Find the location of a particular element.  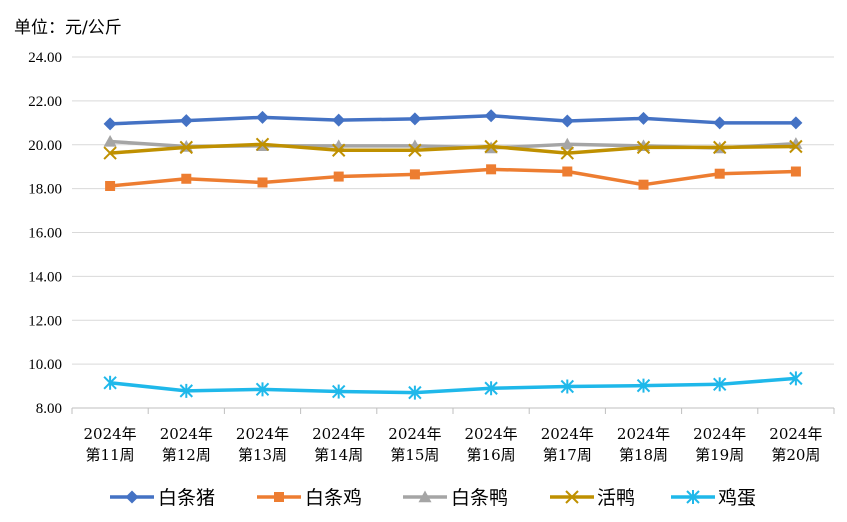

y-tick-label: 18.00 is located at coordinates (45, 190).